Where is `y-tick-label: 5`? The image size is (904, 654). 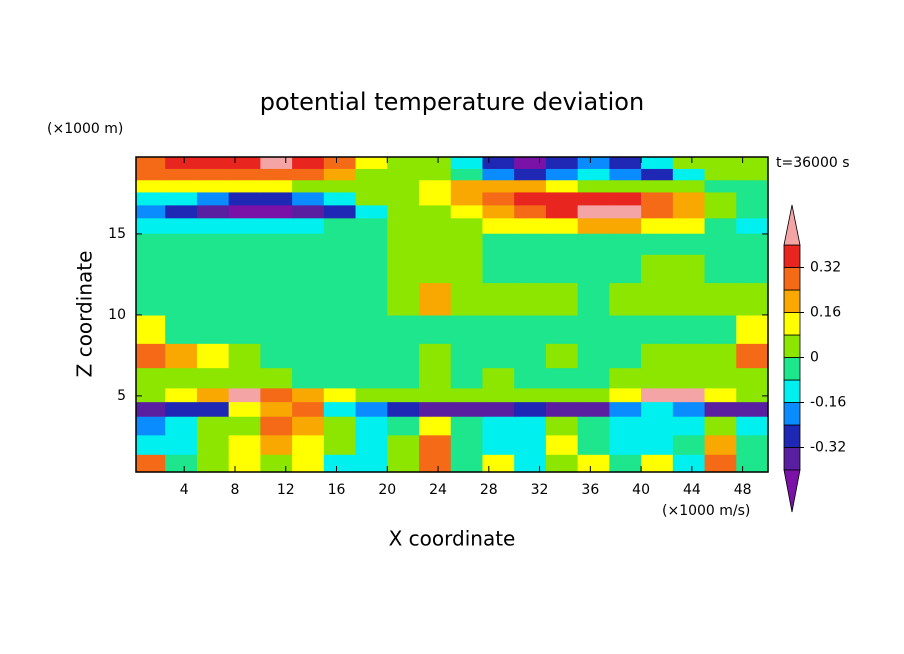 y-tick-label: 5 is located at coordinates (121, 396).